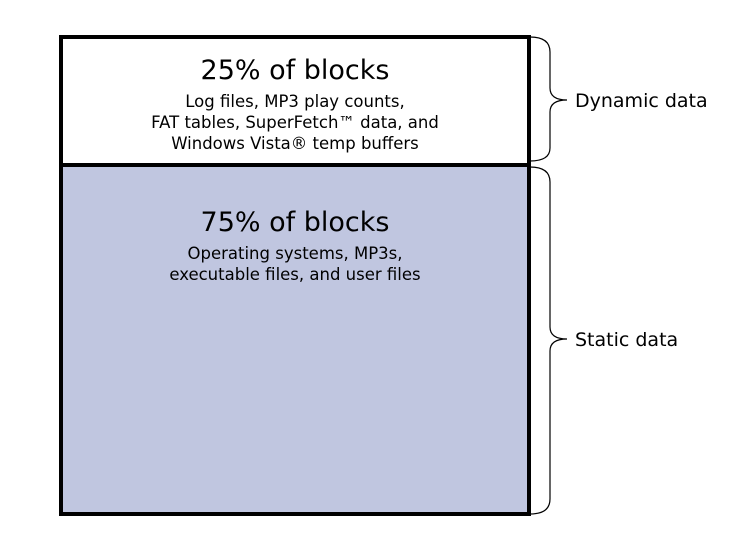 The height and width of the screenshot is (552, 730). Describe the element at coordinates (548, 99) in the screenshot. I see `dynamic-data-brace` at that location.